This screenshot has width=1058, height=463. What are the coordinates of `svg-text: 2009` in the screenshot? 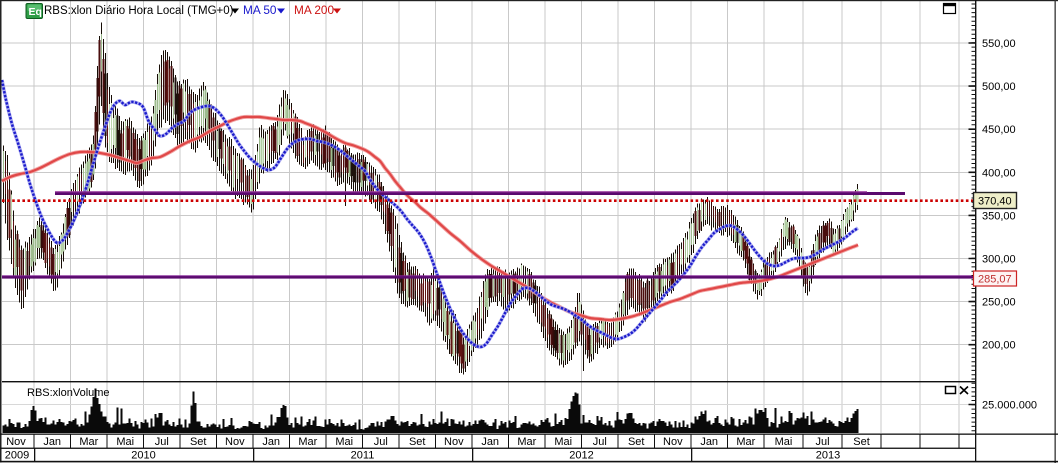 It's located at (17, 455).